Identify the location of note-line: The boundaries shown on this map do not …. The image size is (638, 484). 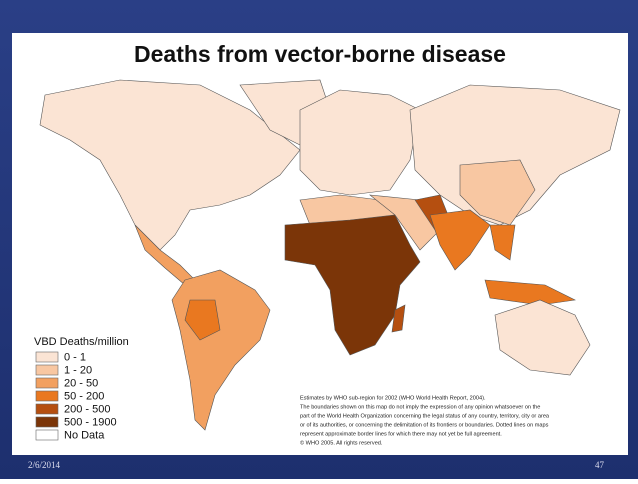
(420, 407).